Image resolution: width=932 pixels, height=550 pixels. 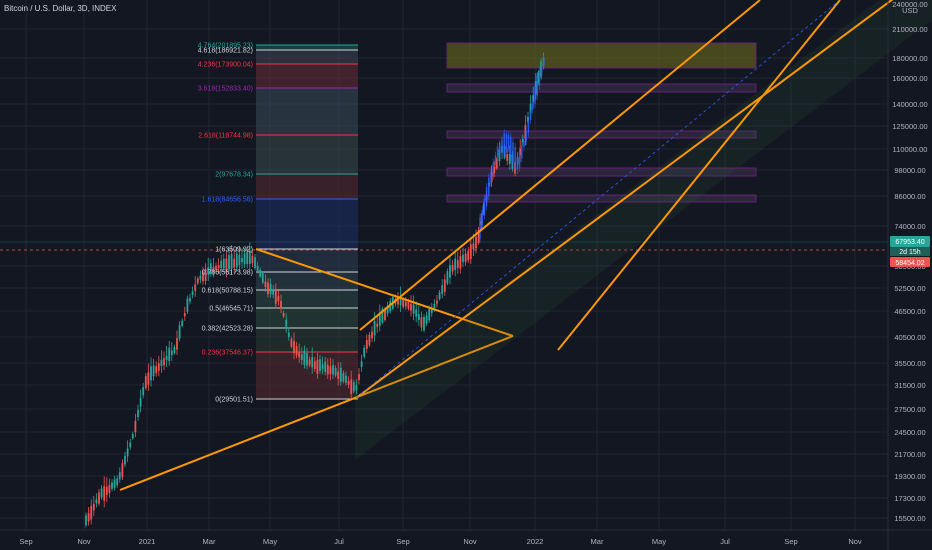 I want to click on resistance-trendline, so click(x=384, y=292).